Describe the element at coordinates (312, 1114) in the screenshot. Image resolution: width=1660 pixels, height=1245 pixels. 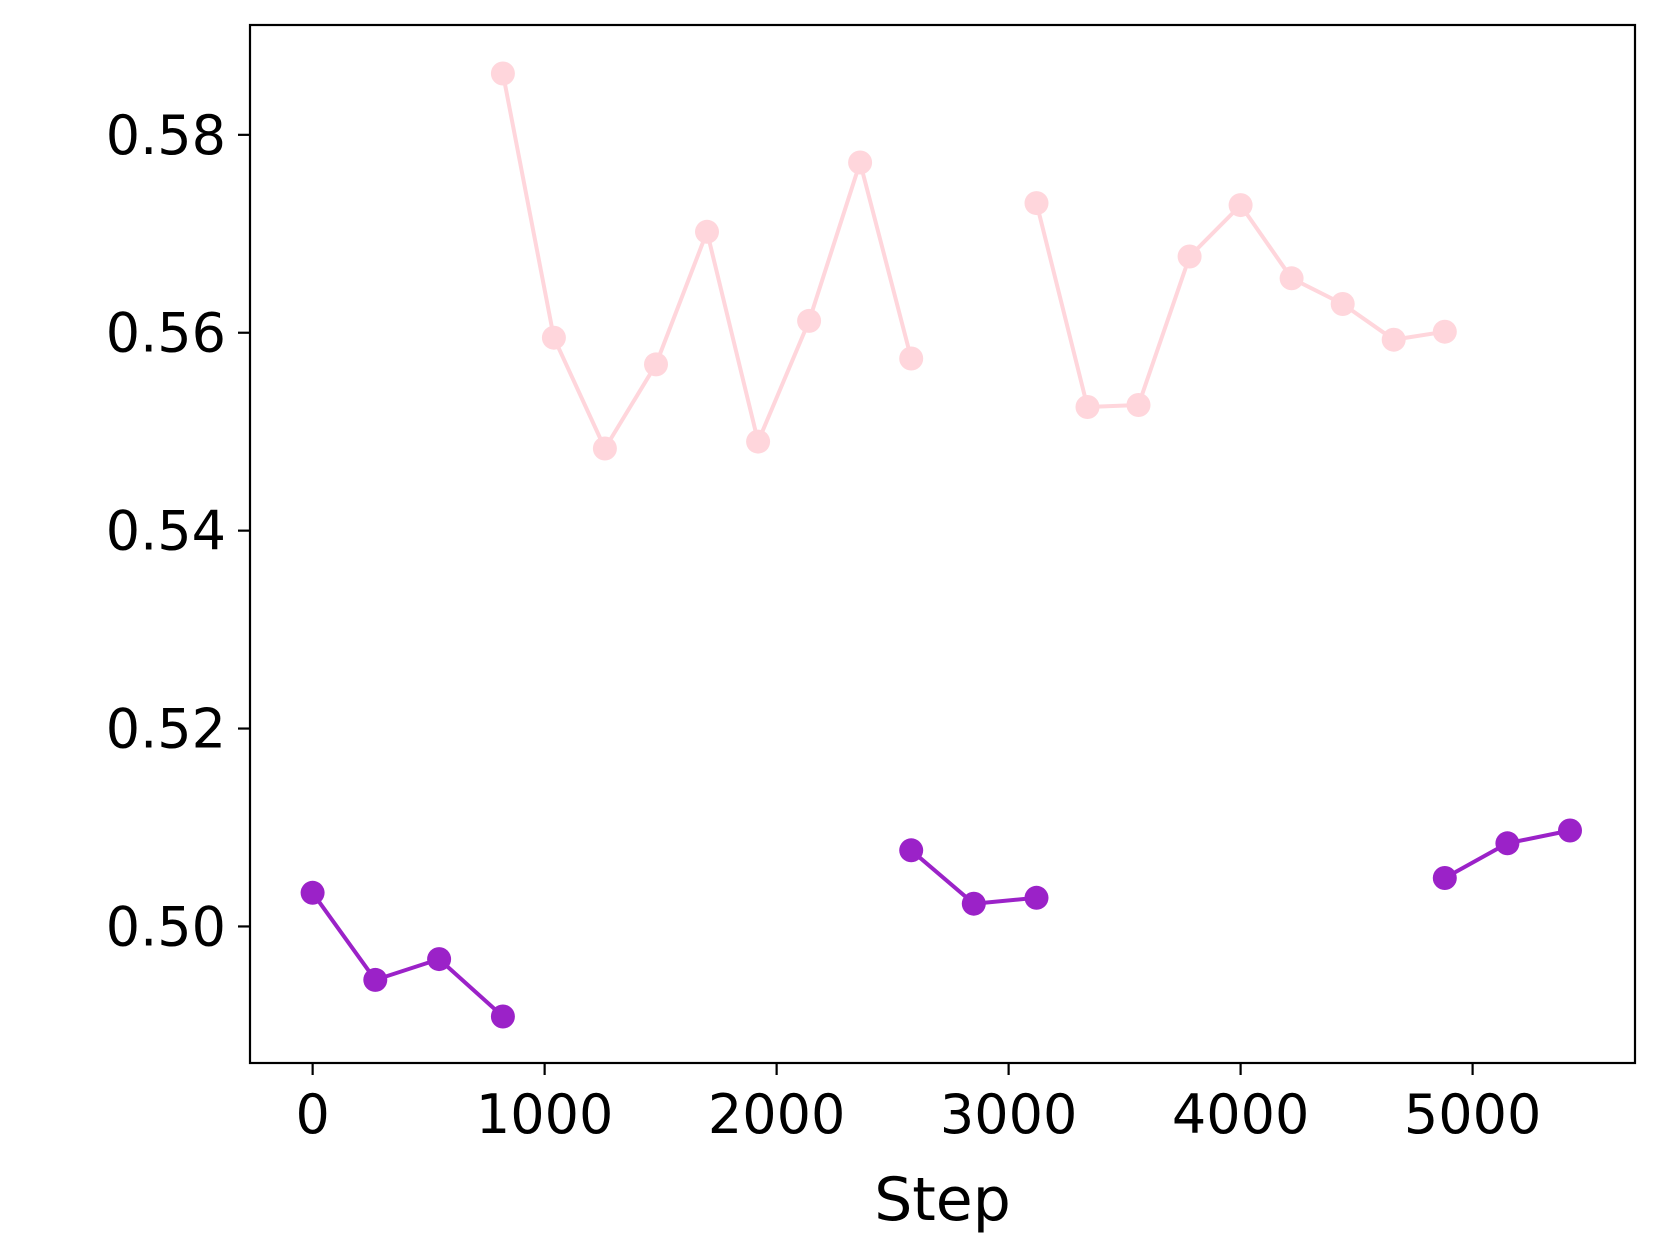
I see `x-tick-label: 0` at that location.